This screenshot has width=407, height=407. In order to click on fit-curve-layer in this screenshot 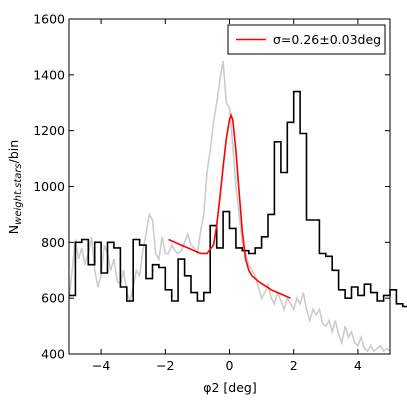, I will do `click(229, 206)`.